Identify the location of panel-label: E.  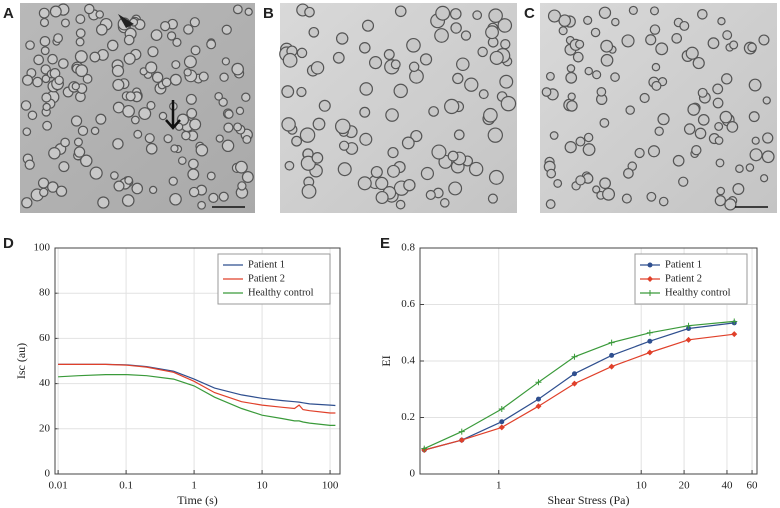
(385, 243).